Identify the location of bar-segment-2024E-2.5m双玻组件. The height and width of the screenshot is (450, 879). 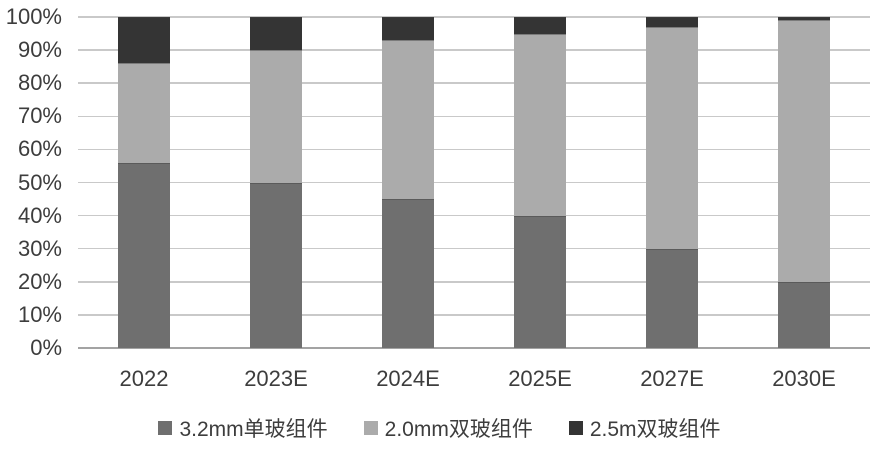
(408, 29).